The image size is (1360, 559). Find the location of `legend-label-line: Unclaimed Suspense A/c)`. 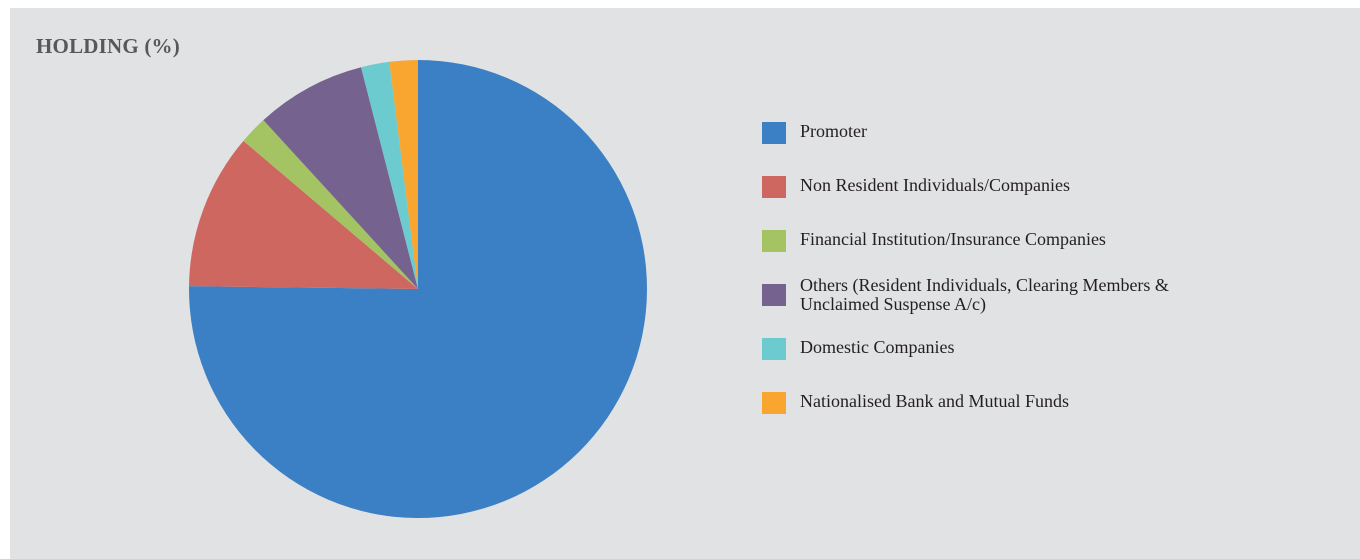

legend-label-line: Unclaimed Suspense A/c) is located at coordinates (893, 304).